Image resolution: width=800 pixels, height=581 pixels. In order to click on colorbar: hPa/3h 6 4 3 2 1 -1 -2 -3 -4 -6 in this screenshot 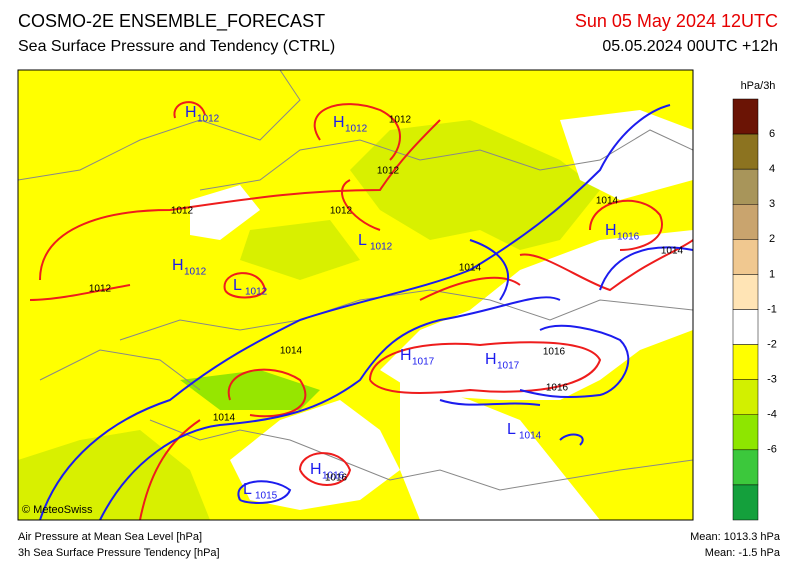, I will do `click(754, 300)`.